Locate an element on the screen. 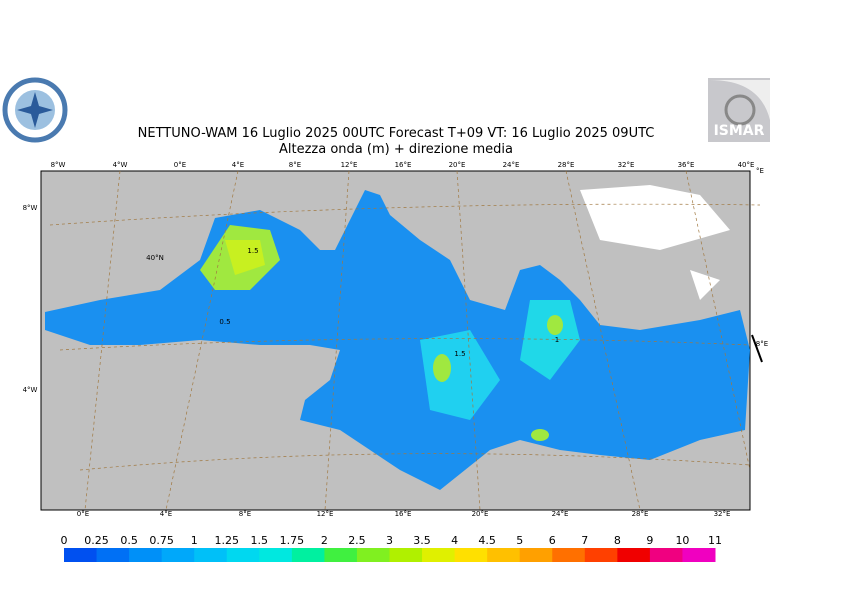  top-label: 12°E is located at coordinates (349, 165).